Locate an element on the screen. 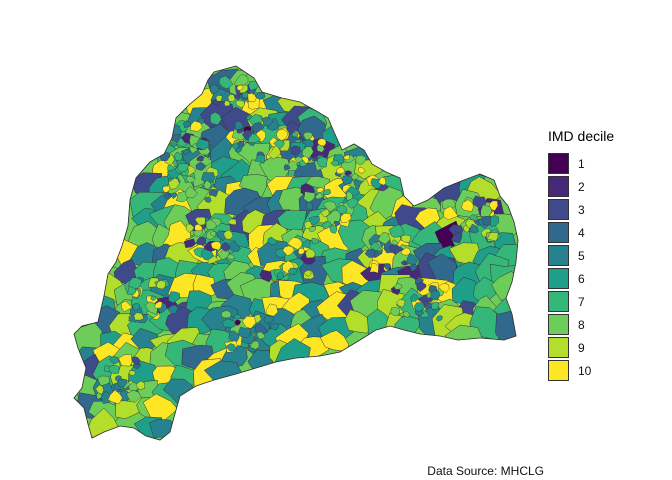 The width and height of the screenshot is (672, 480). legend-label: 4 is located at coordinates (581, 232).